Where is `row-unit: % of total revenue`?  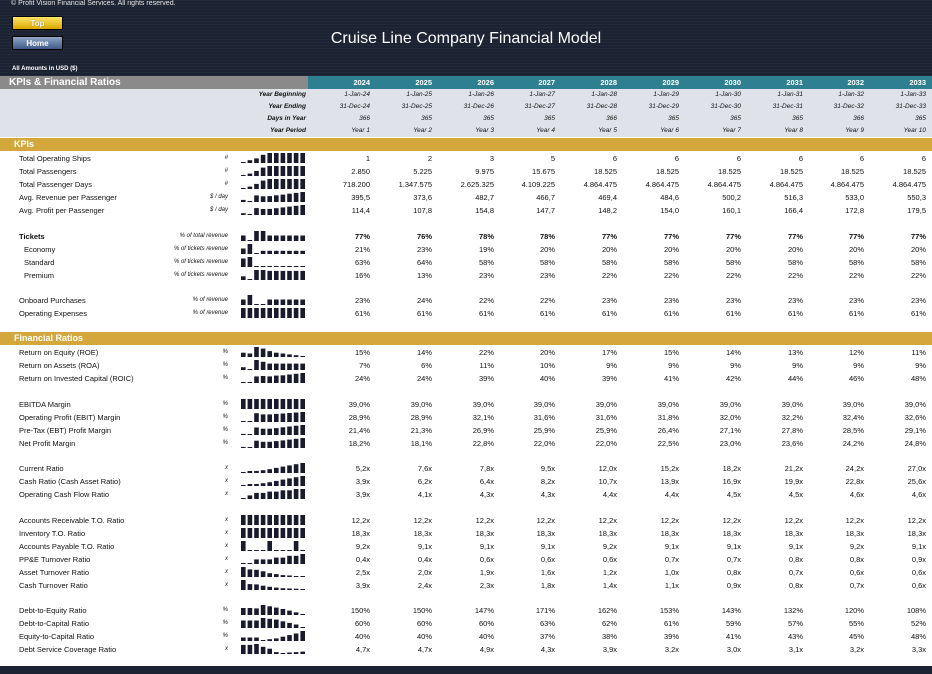
row-unit: % of total revenue is located at coordinates (203, 236).